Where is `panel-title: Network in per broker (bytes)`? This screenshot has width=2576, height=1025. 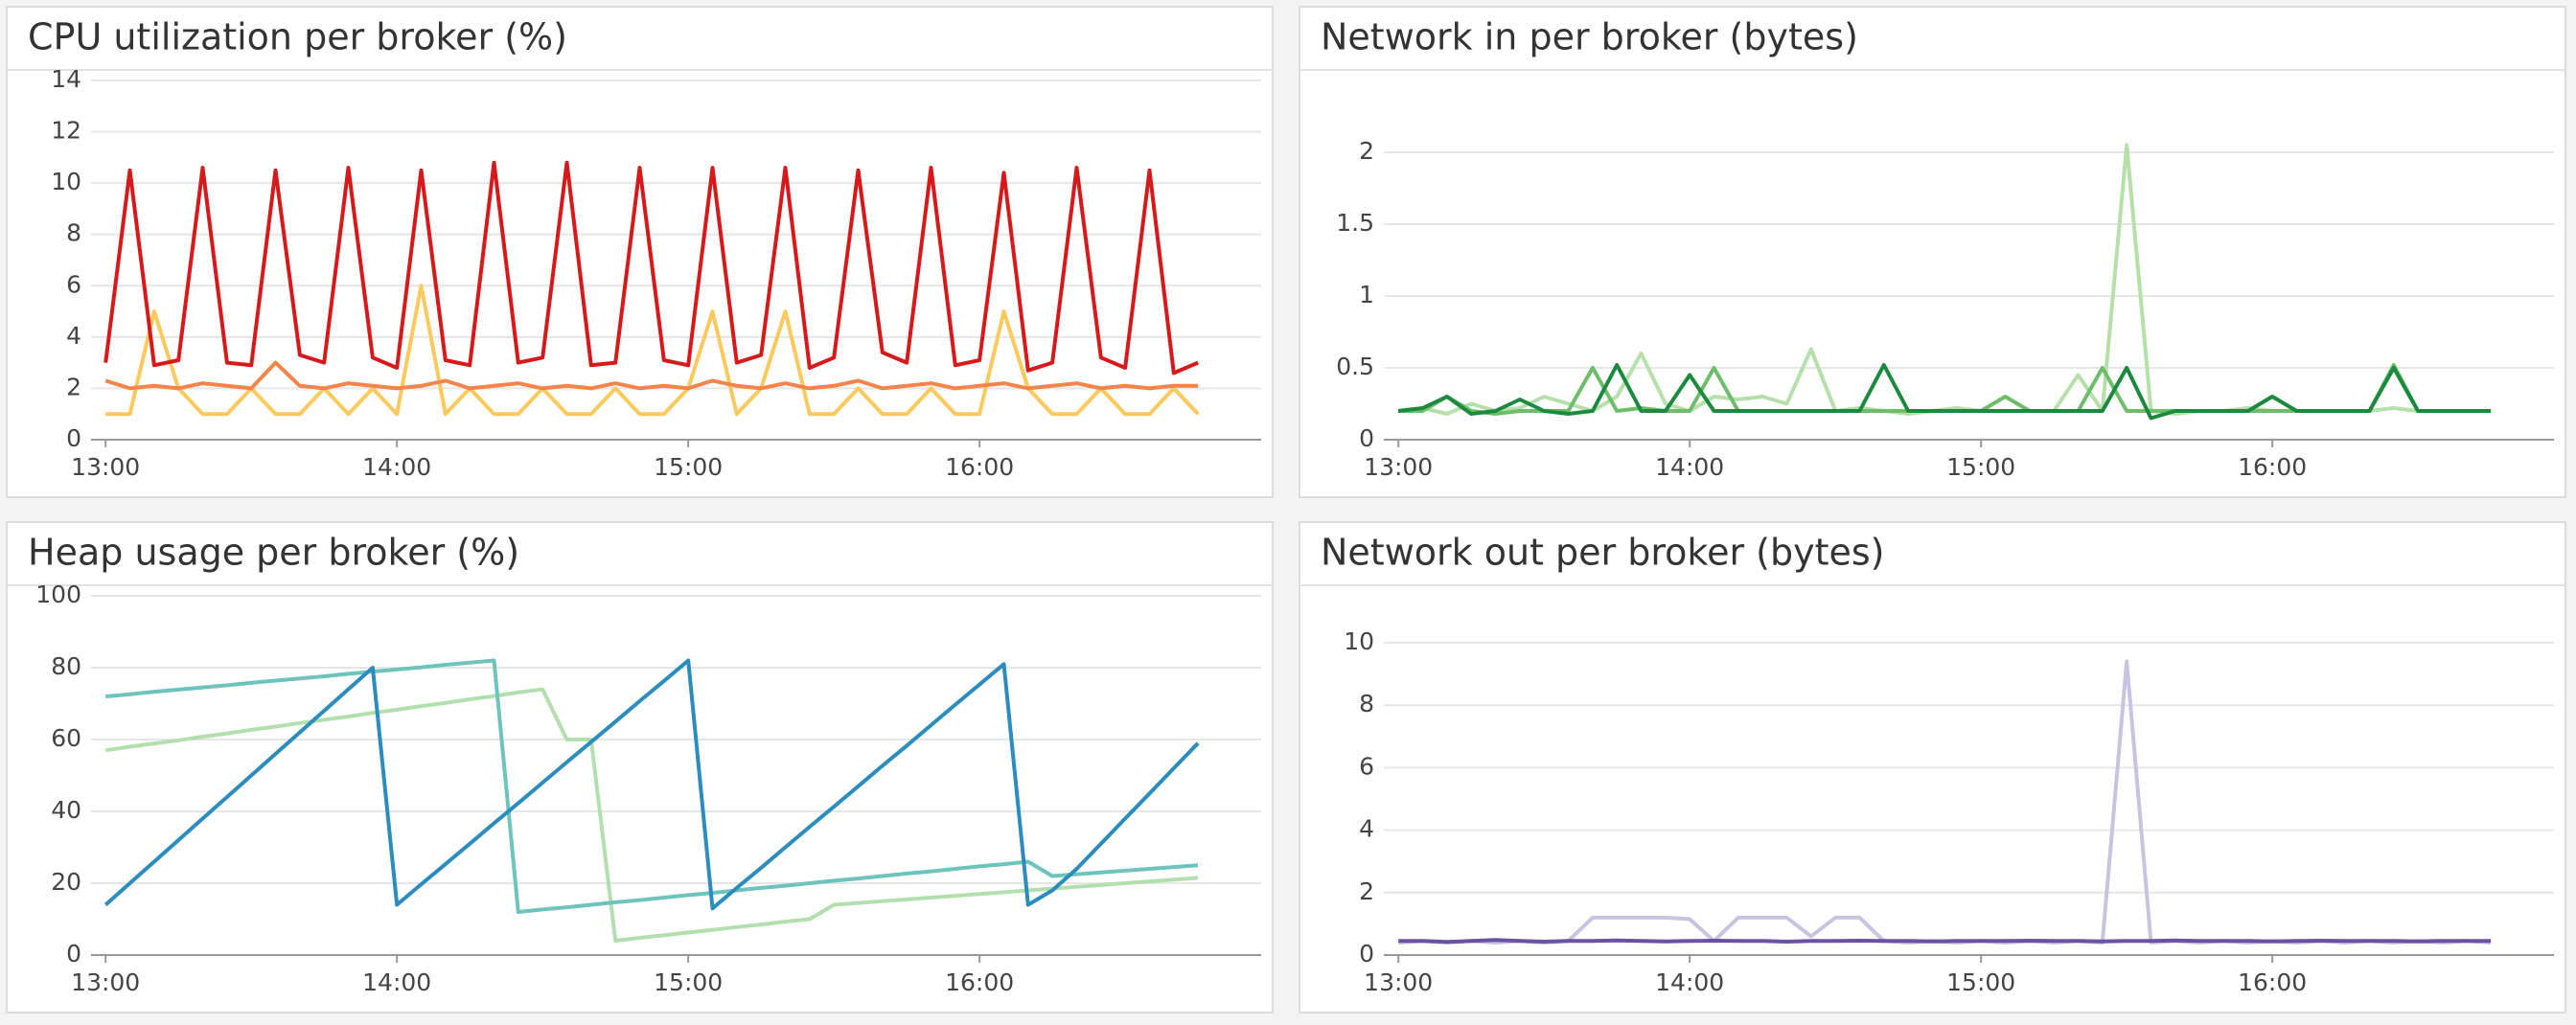
panel-title: Network in per broker (bytes) is located at coordinates (1589, 37).